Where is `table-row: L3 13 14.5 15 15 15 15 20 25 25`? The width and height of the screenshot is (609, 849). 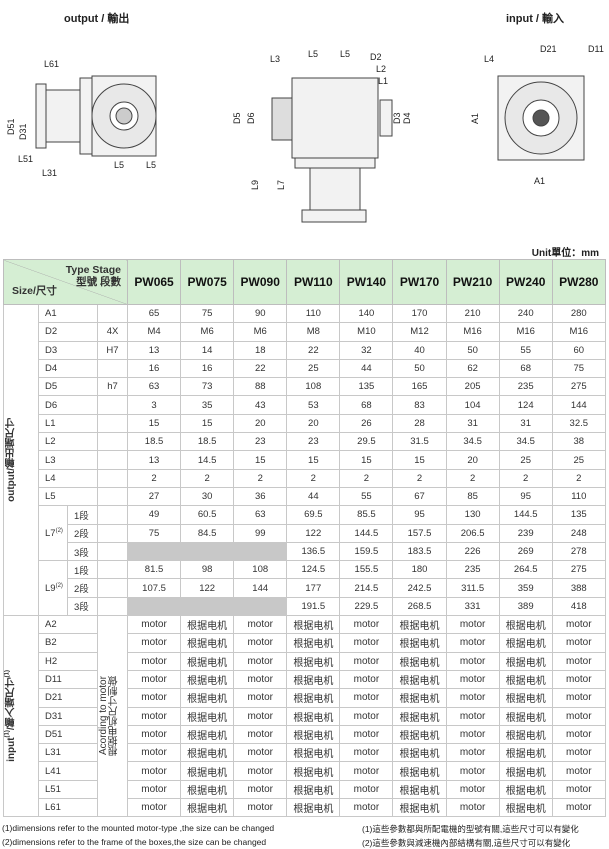 table-row: L3 13 14.5 15 15 15 15 20 25 25 is located at coordinates (305, 460).